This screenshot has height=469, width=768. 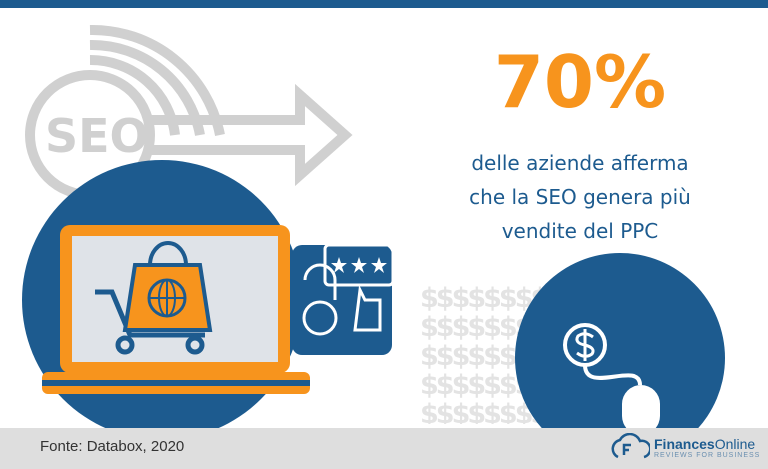 I want to click on financesonline-logo: FinancesOnline REVIEWS FOR BUSINESS, so click(x=685, y=447).